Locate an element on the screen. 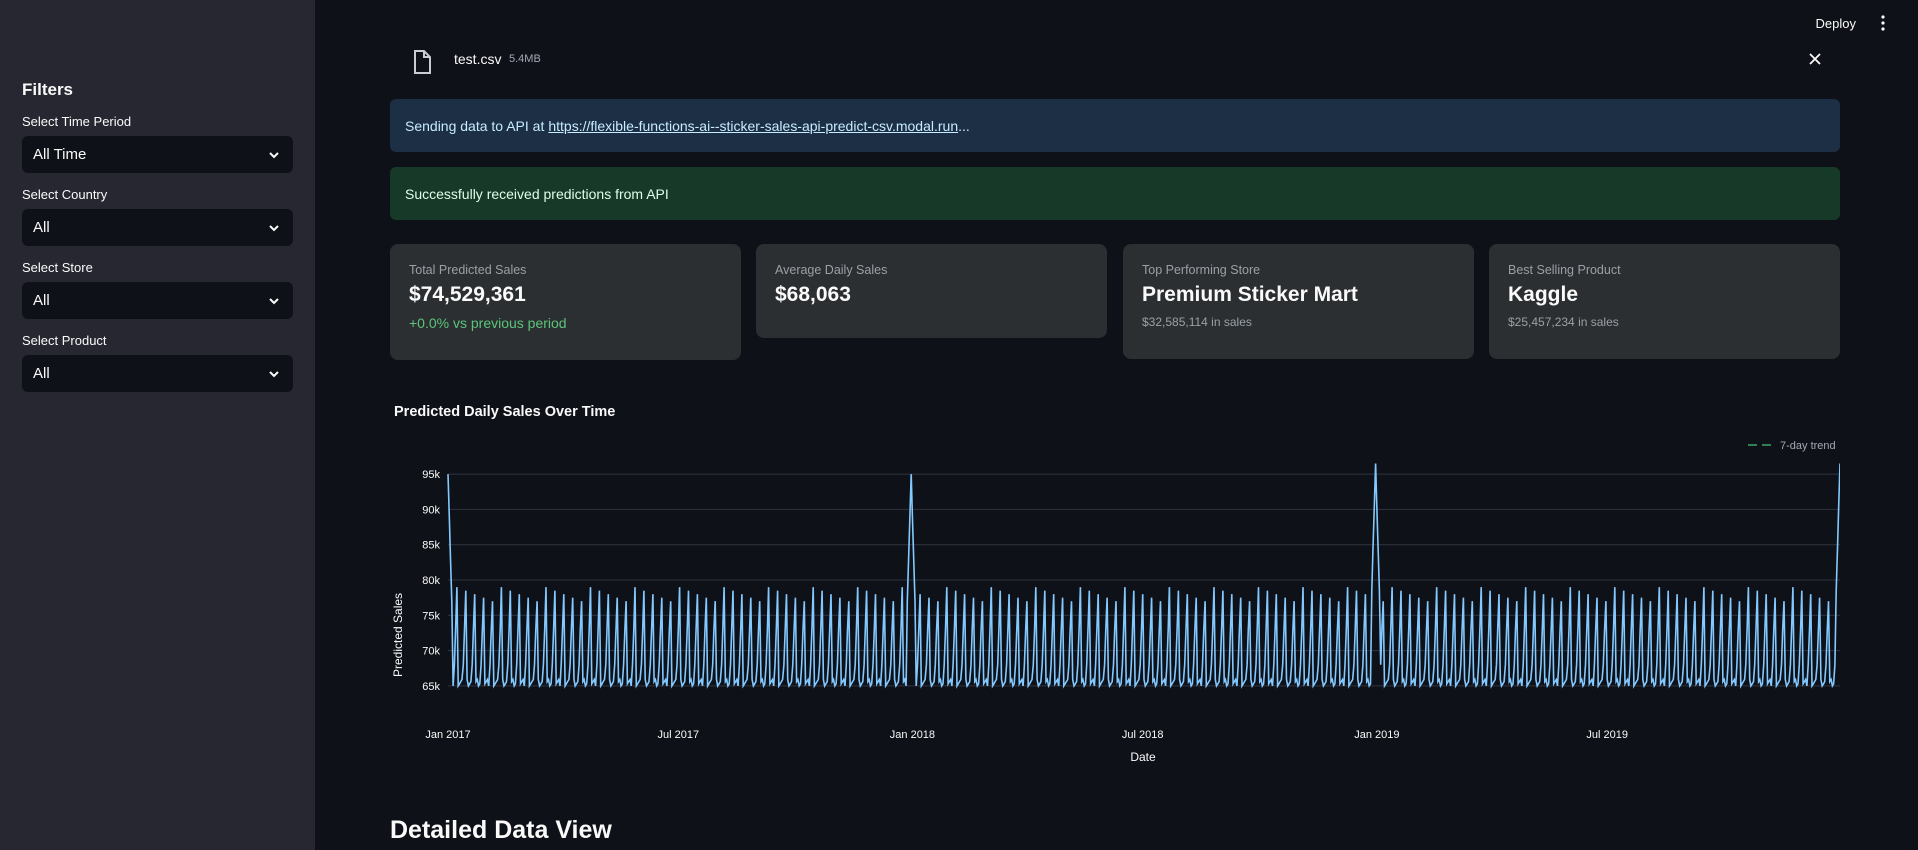 This screenshot has width=1918, height=850. filter-label: Select Time Period is located at coordinates (77, 121).